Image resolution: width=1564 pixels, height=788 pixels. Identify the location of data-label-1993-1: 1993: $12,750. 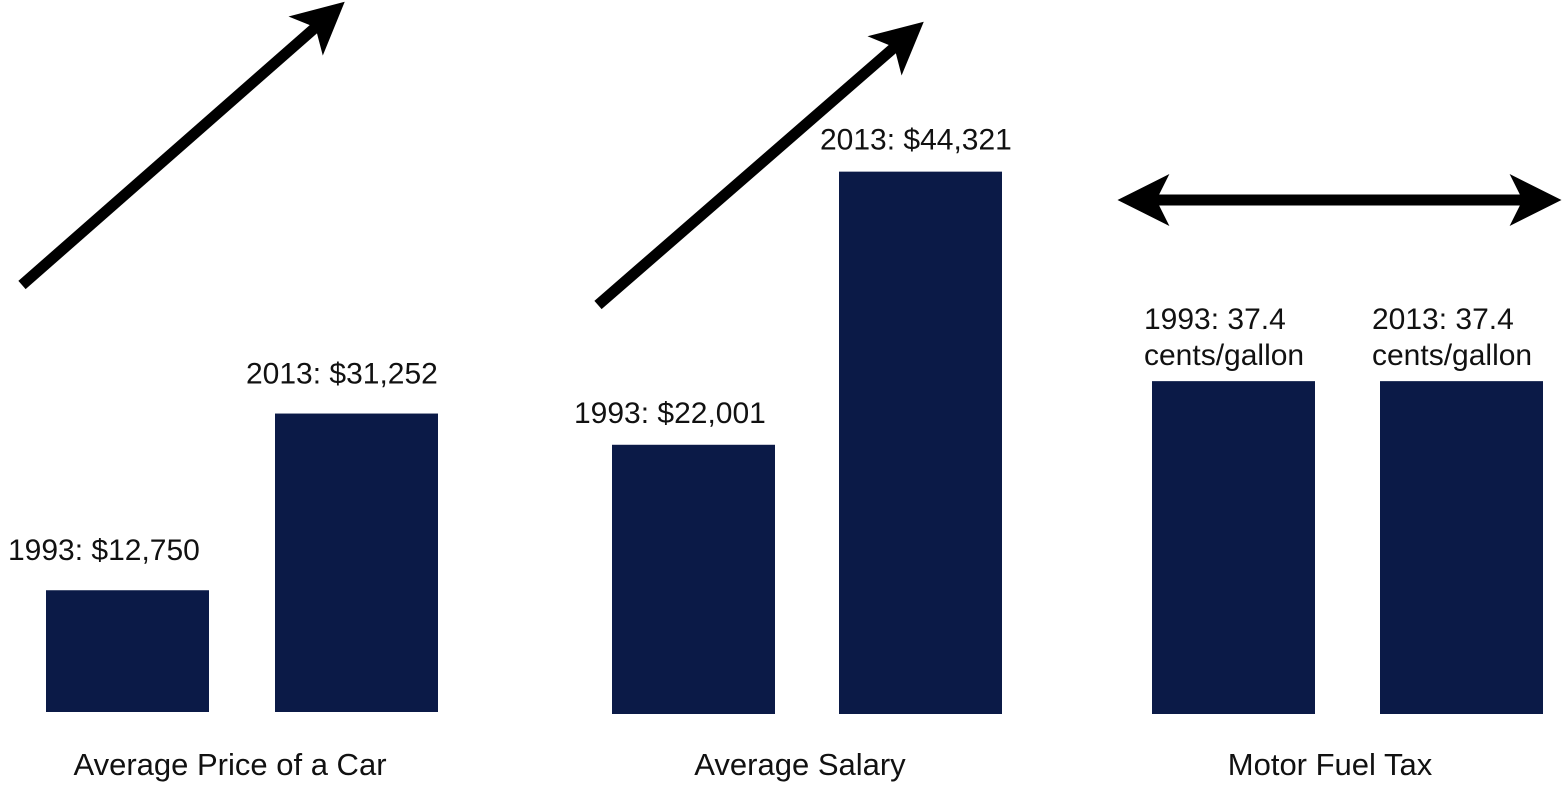
(104, 550).